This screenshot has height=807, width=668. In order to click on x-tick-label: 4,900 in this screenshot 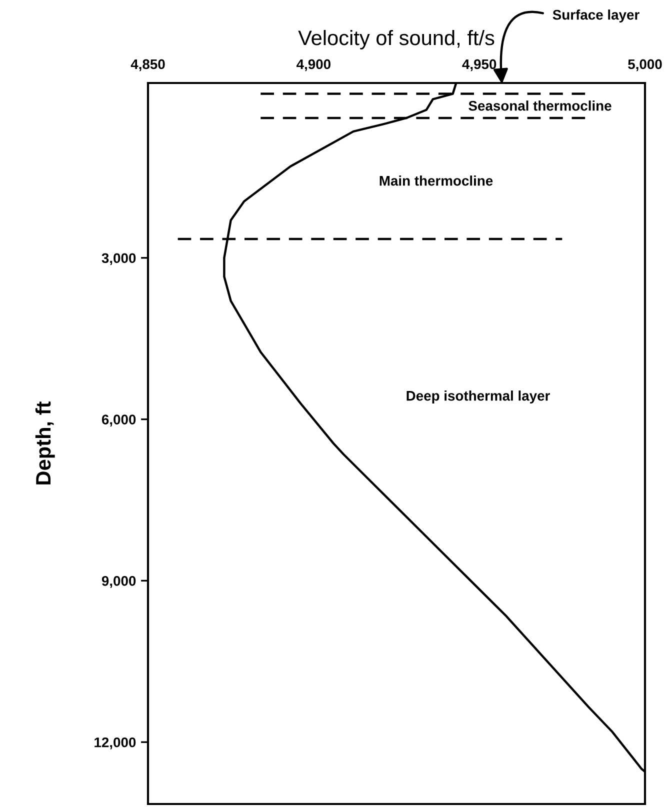, I will do `click(313, 65)`.